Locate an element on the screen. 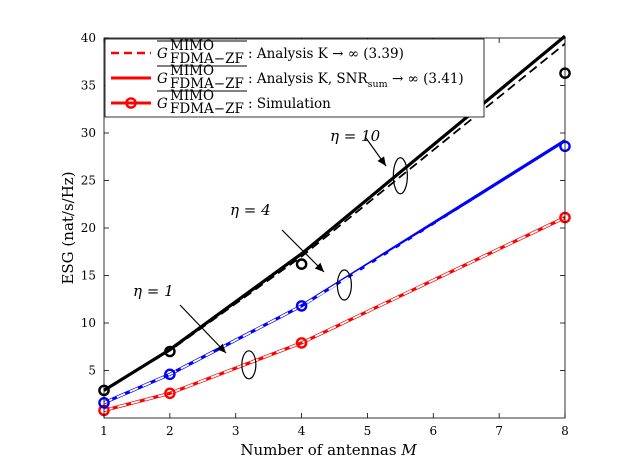  x-tick-label: 6 is located at coordinates (433, 431).